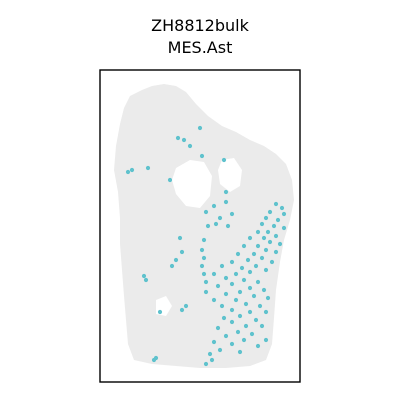 The width and height of the screenshot is (400, 400). I want to click on chart-title-line-1: ZH8812bulk, so click(200, 25).